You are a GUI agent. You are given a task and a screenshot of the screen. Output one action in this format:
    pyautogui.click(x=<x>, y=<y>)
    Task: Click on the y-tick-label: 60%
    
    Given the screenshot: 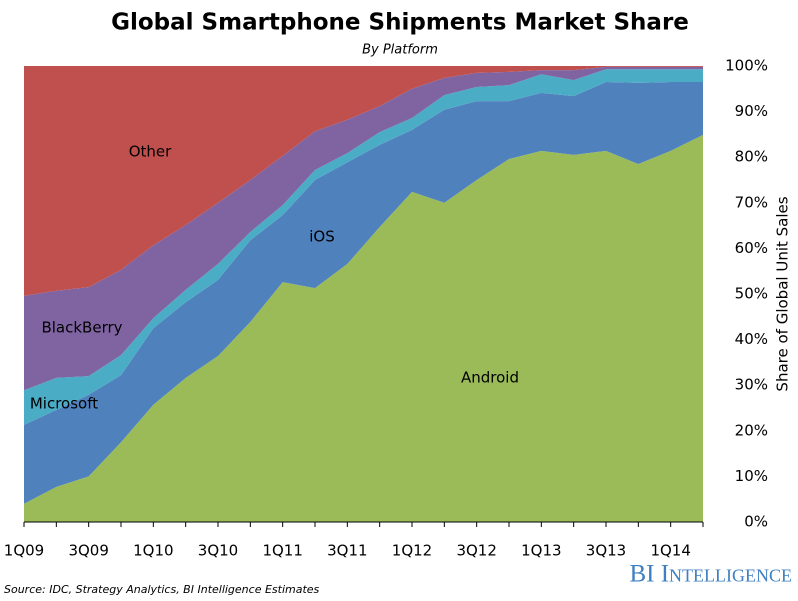 What is the action you would take?
    pyautogui.click(x=751, y=248)
    